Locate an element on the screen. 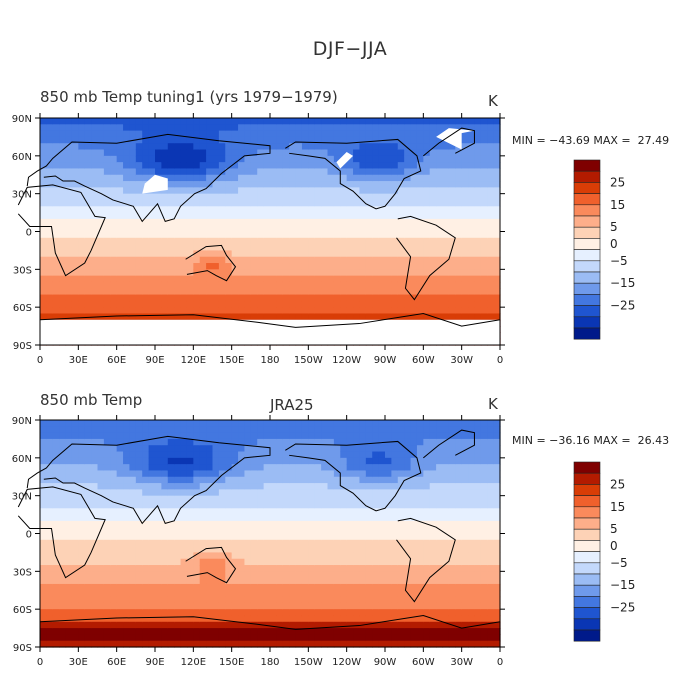 This screenshot has width=700, height=700. colorbar-label: 15 is located at coordinates (617, 205).